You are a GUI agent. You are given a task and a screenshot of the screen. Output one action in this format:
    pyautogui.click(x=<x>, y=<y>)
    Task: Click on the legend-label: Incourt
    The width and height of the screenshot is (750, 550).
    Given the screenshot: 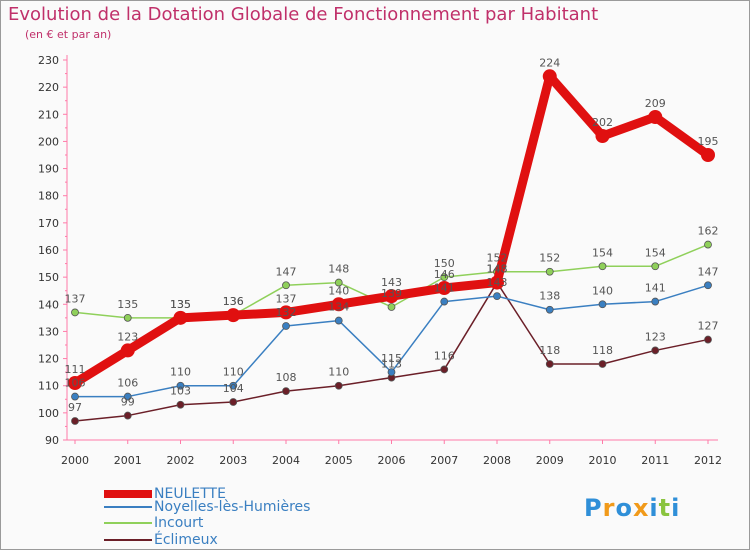 What is the action you would take?
    pyautogui.click(x=179, y=523)
    